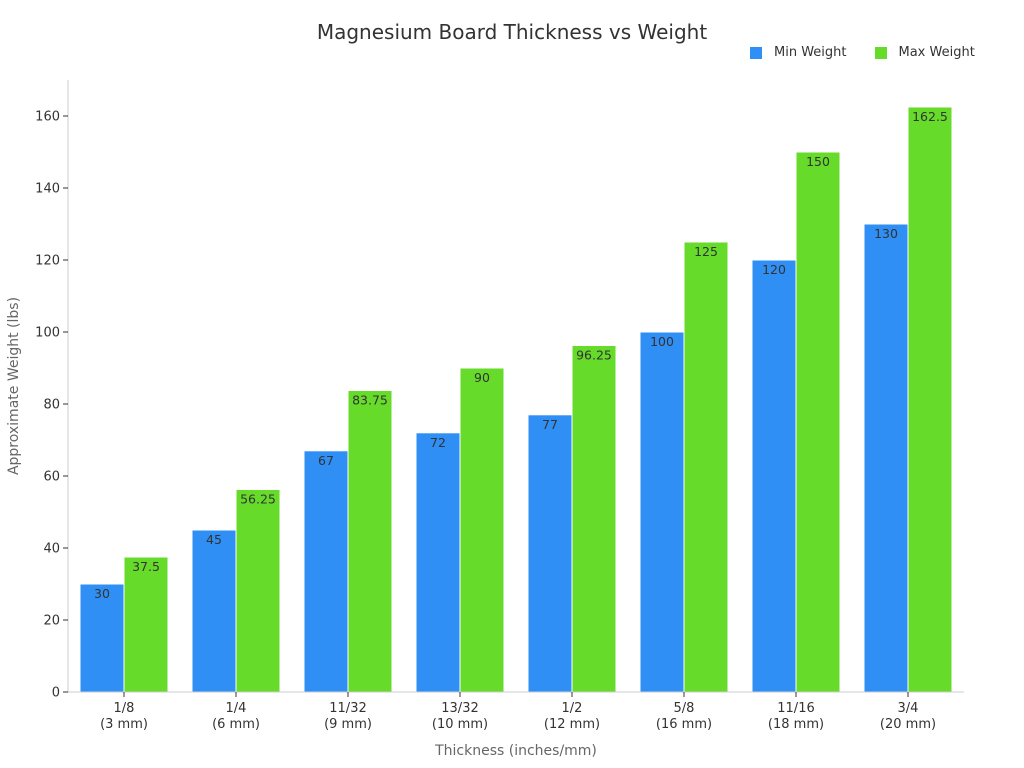 The image size is (1024, 768). I want to click on chart-title: Magnesium Board Thickness vs Weight, so click(512, 32).